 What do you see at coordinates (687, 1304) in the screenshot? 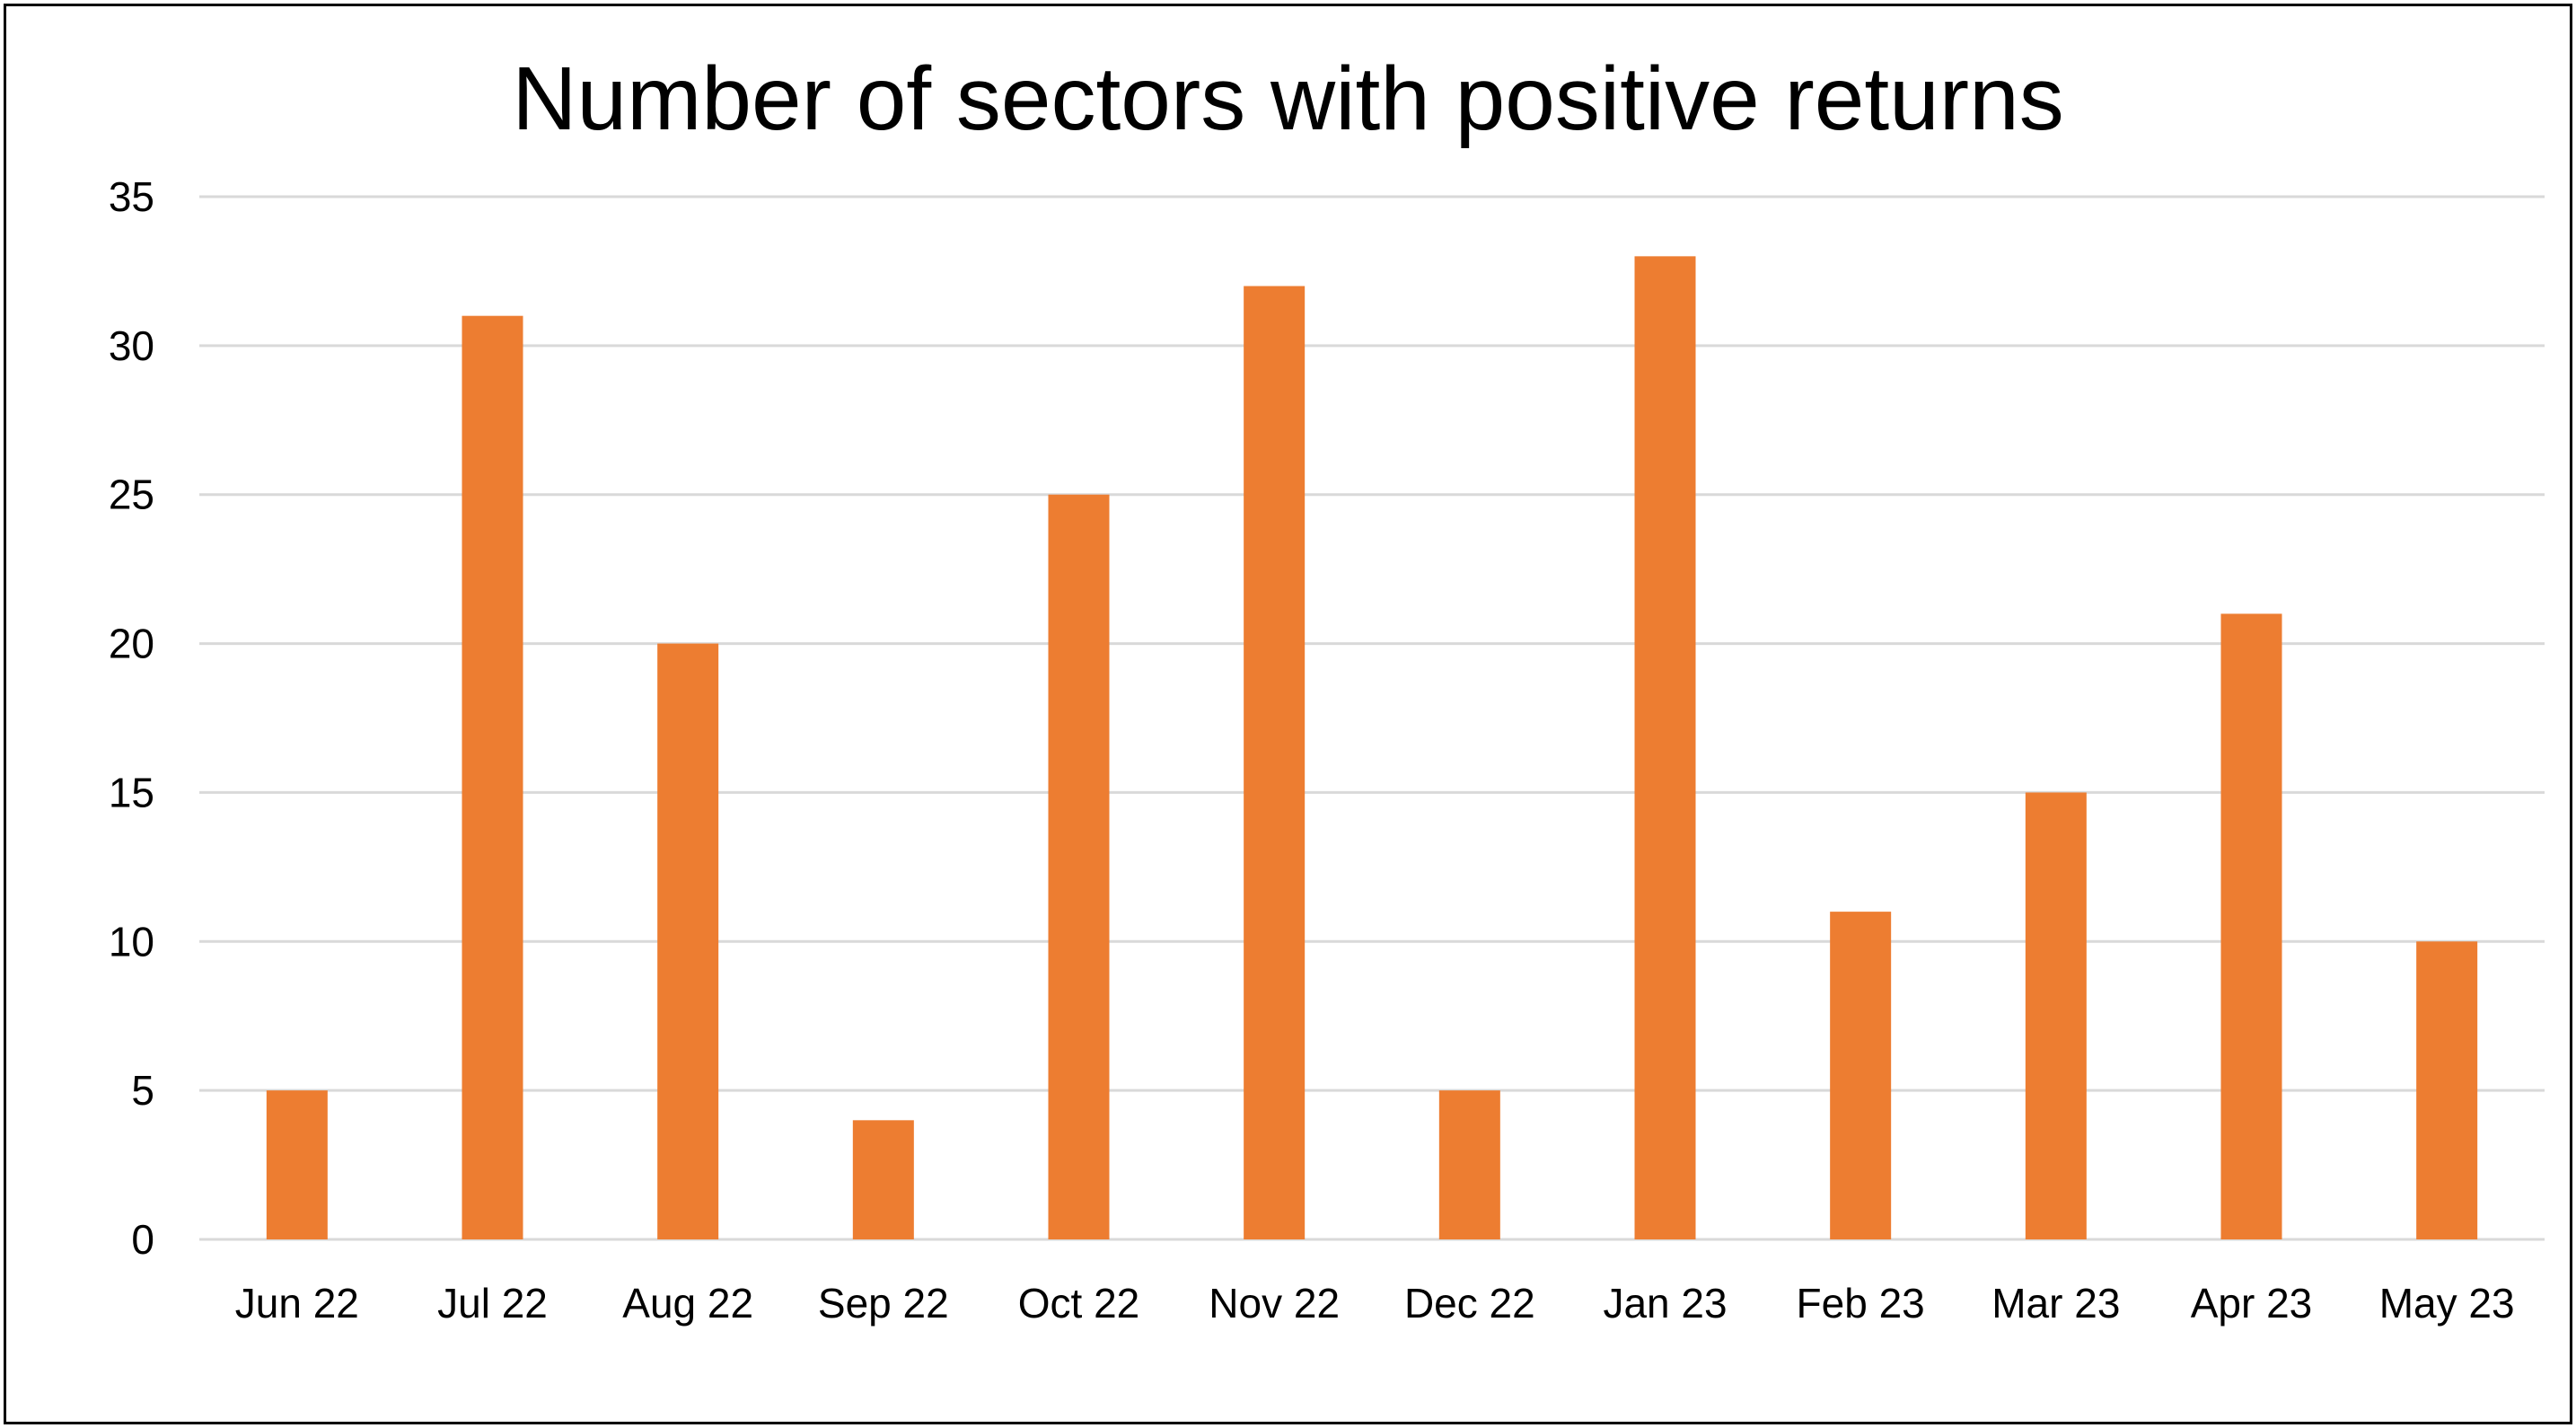
I see `x-tick-label: Aug 22` at bounding box center [687, 1304].